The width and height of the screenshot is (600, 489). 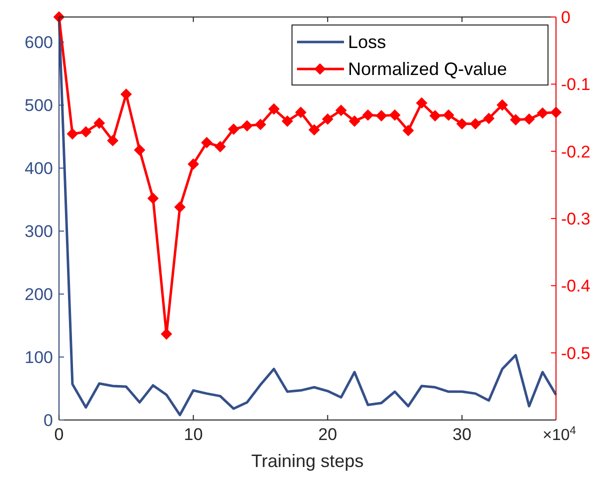 What do you see at coordinates (193, 434) in the screenshot?
I see `x-tick-label: 10` at bounding box center [193, 434].